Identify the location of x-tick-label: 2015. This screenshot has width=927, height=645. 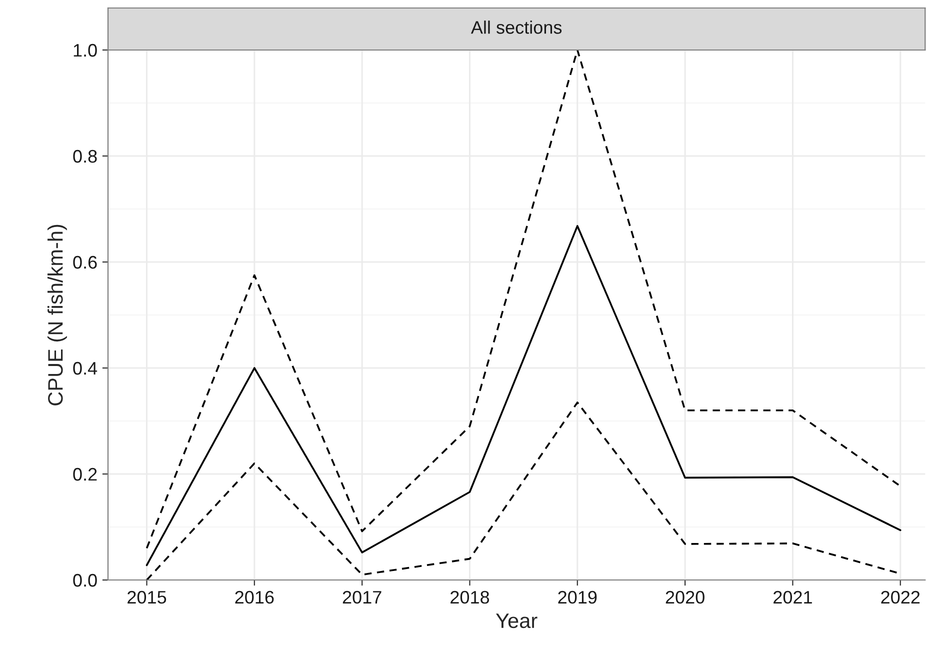
(147, 597).